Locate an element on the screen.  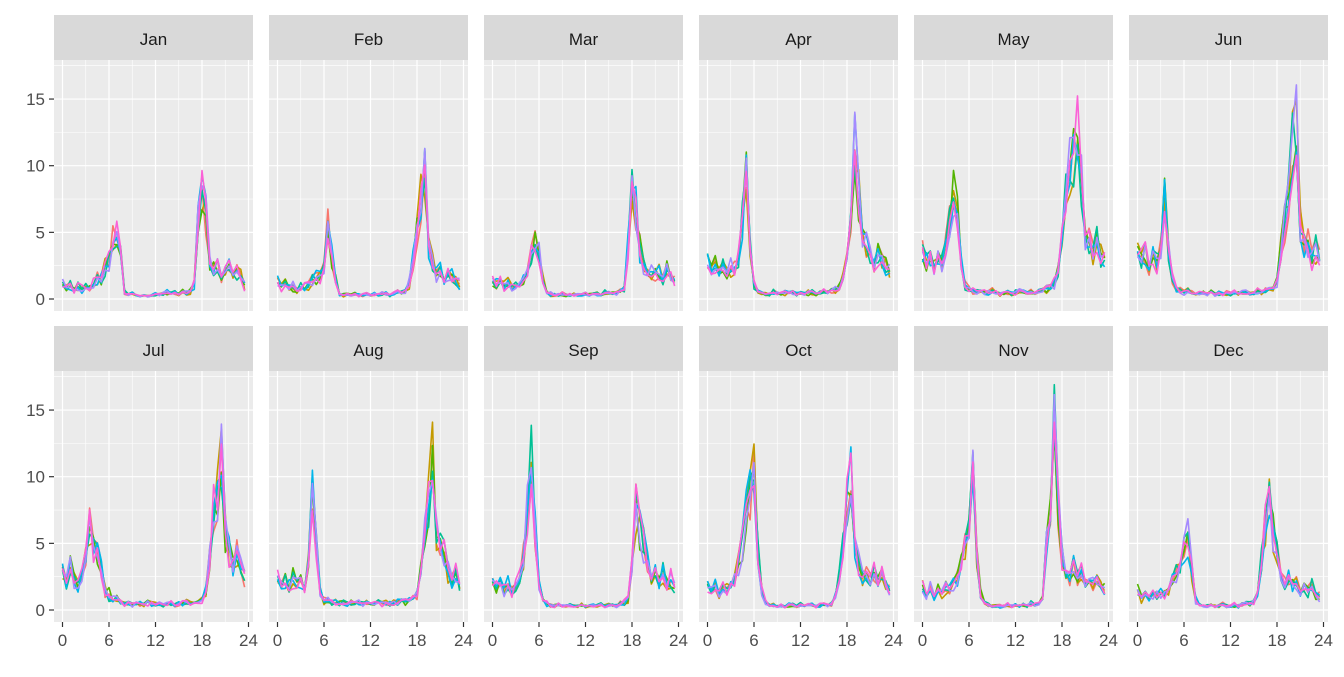
facet-panel-dec: Dec 0 6 12 18 24 is located at coordinates (1231, 488).